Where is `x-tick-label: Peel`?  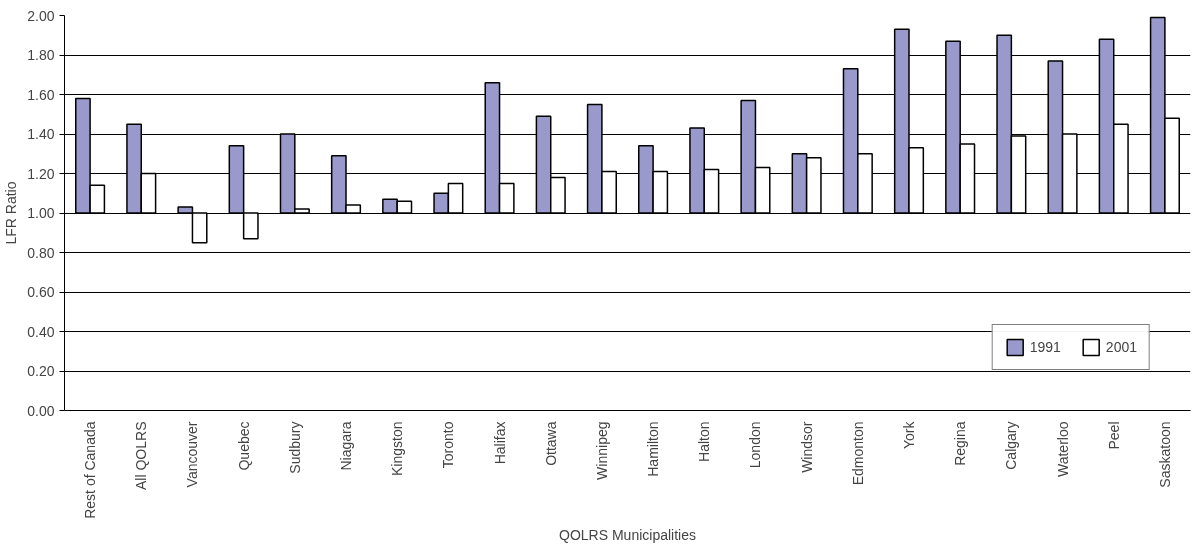 x-tick-label: Peel is located at coordinates (1113, 435).